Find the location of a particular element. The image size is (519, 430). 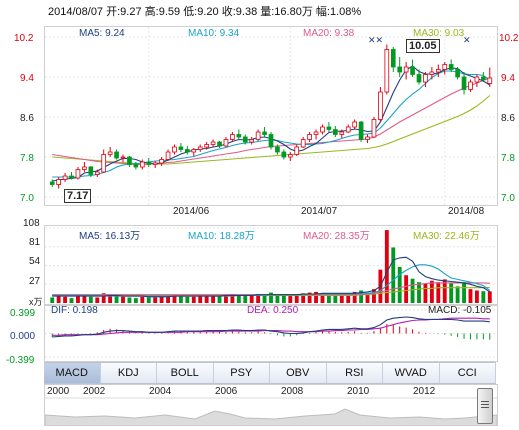

range-slider-handle is located at coordinates (485, 406).